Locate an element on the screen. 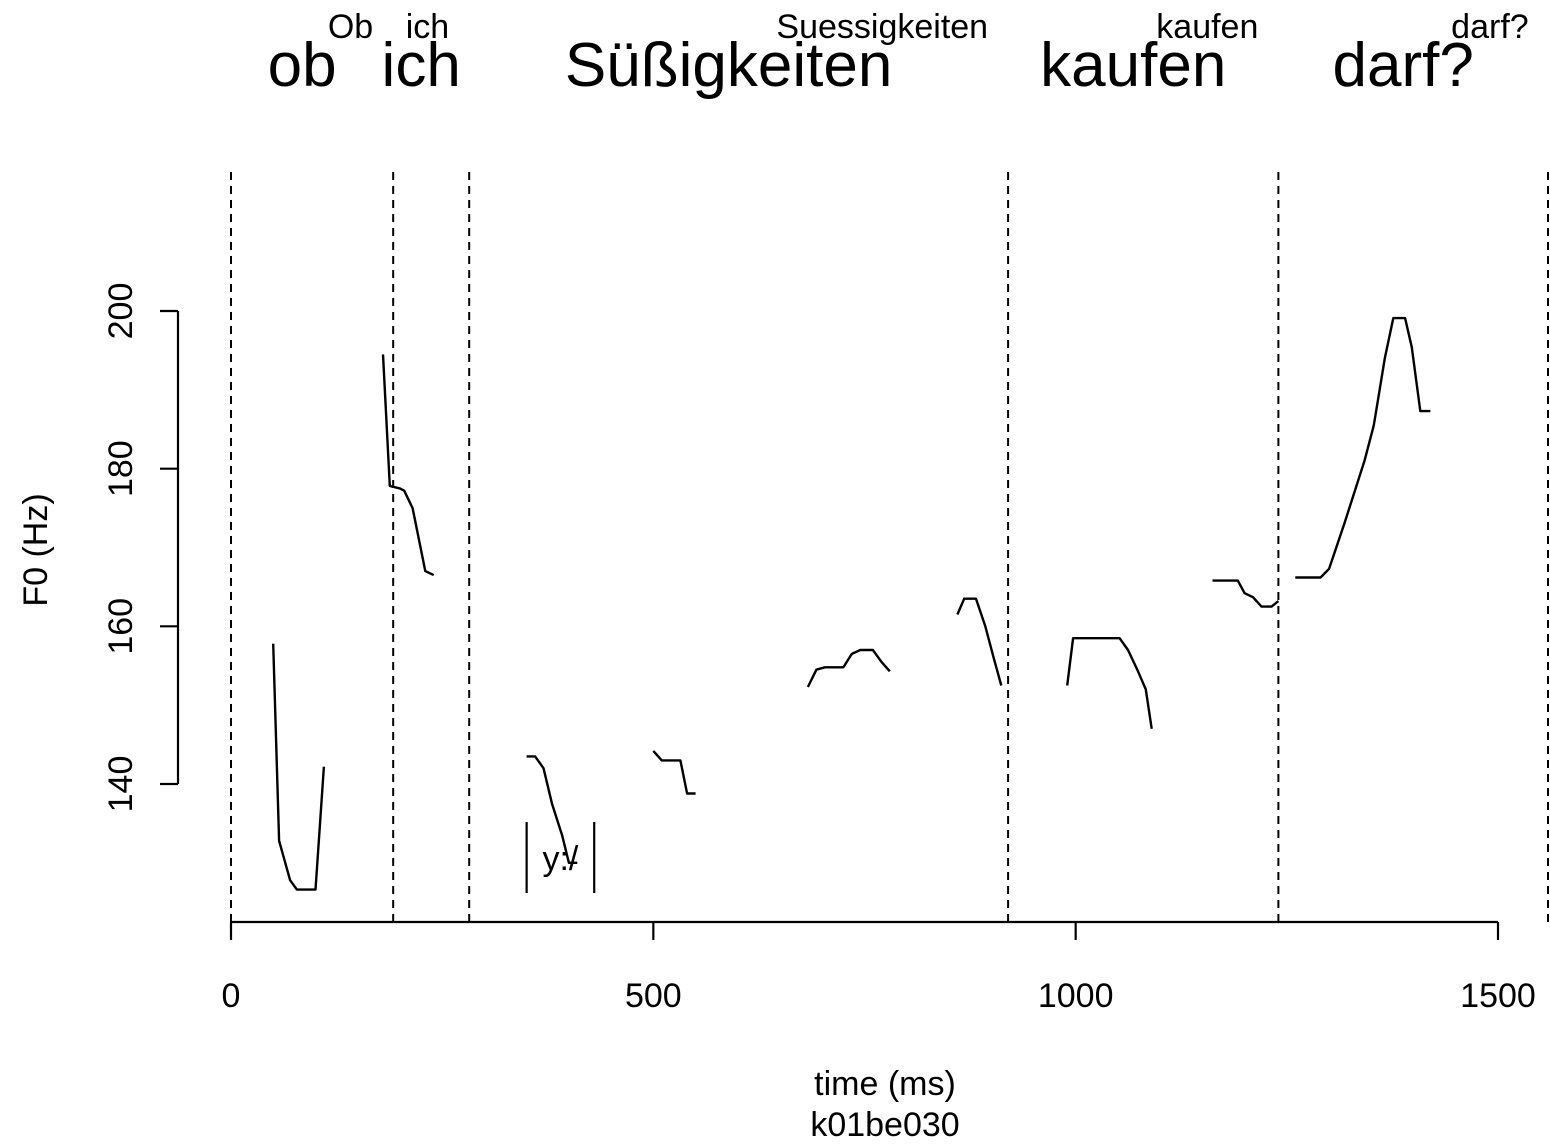 Image resolution: width=1550 pixels, height=1147 pixels. orthography-labels: Ob ich Suessigkeiten kaufen darf? is located at coordinates (928, 27).